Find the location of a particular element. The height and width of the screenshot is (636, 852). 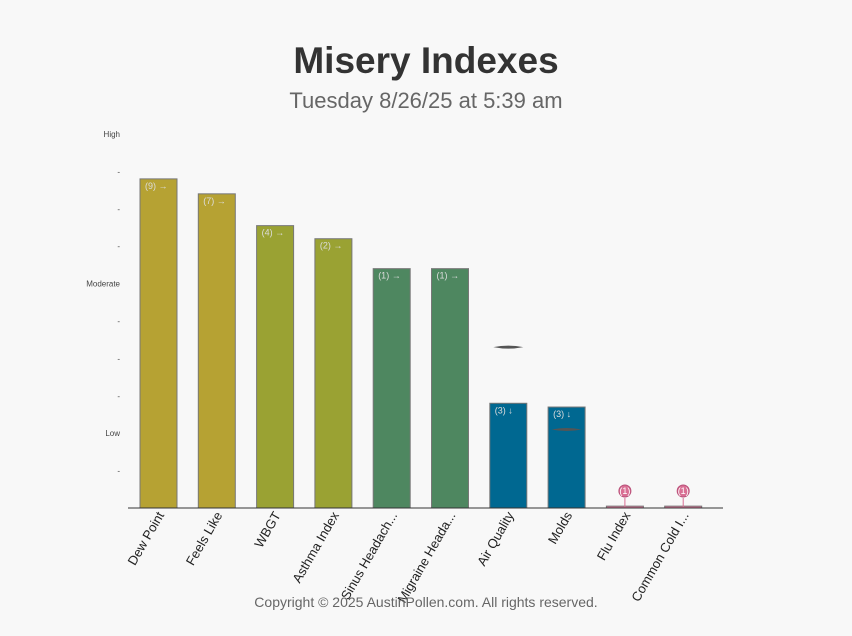

bar-value-label: (2) → is located at coordinates (331, 246).